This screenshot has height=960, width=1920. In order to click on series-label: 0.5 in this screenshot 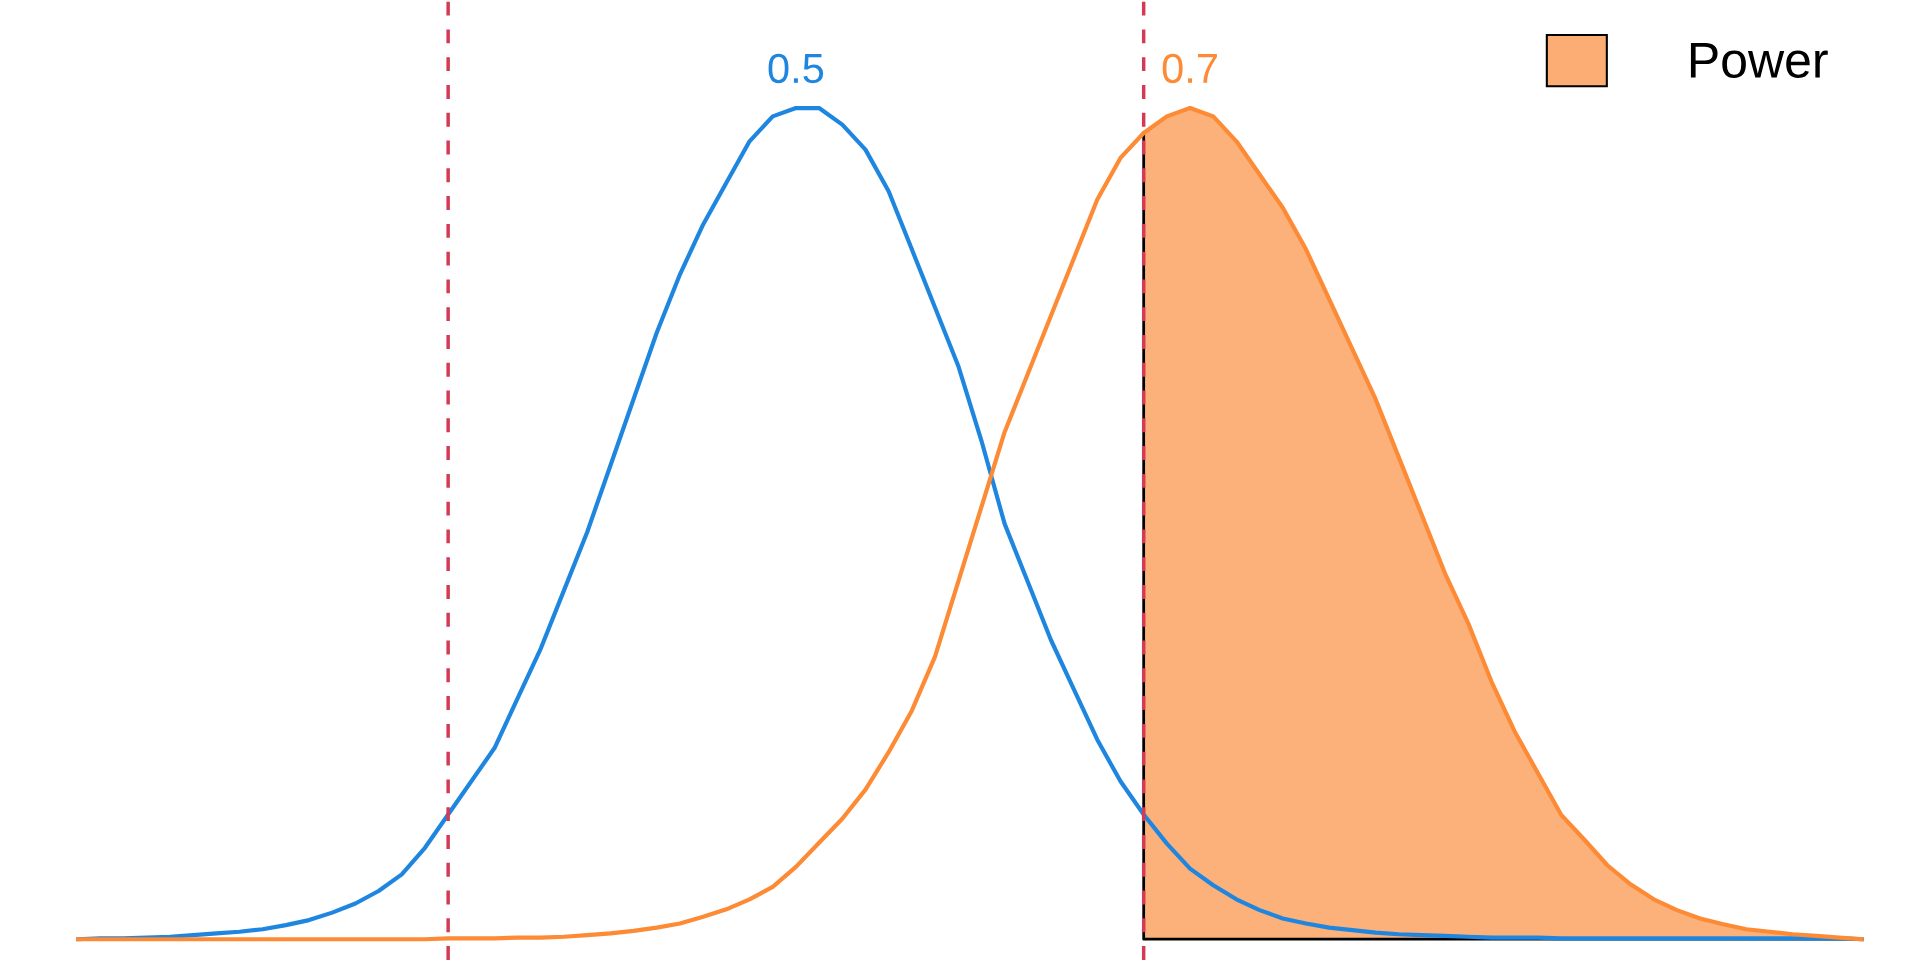, I will do `click(796, 68)`.